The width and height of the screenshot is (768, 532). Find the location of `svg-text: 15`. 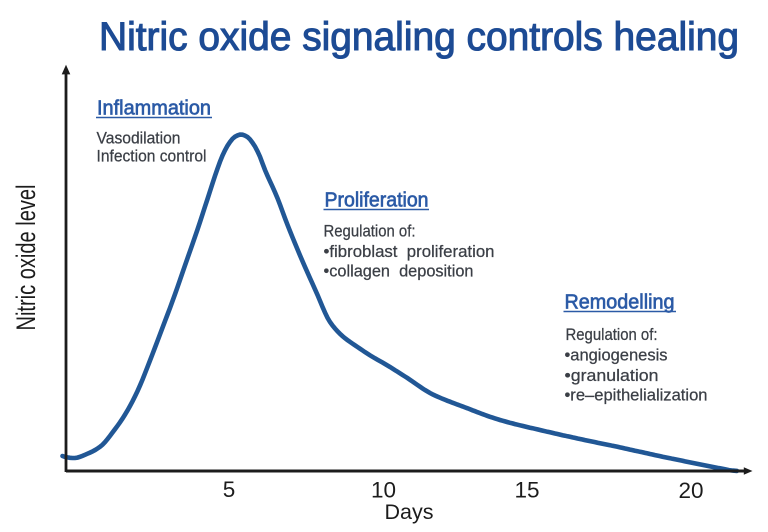

svg-text: 15 is located at coordinates (526, 490).